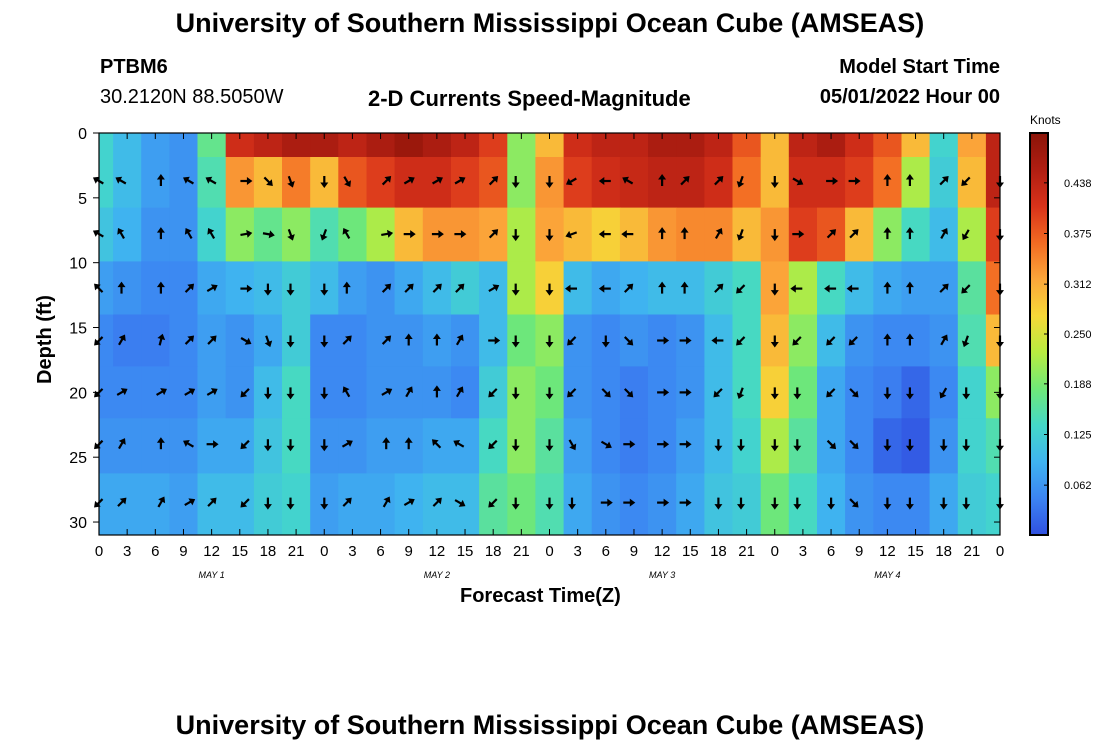  Describe the element at coordinates (437, 551) in the screenshot. I see `x-tick-label: 12` at that location.